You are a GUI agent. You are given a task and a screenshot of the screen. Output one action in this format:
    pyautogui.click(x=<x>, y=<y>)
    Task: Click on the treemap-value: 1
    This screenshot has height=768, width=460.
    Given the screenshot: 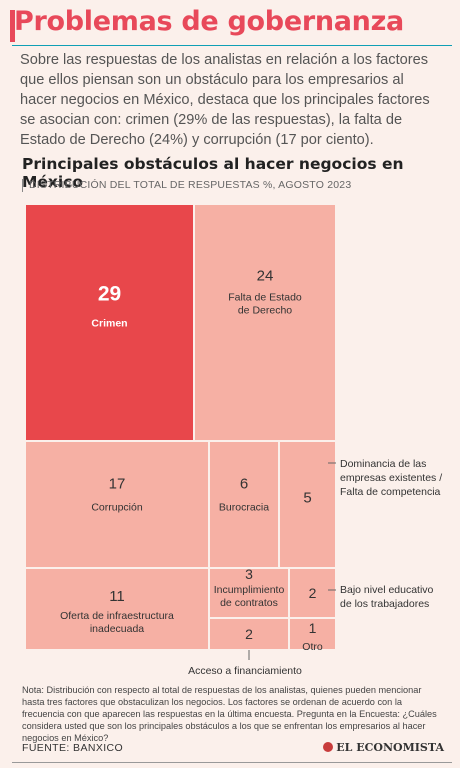 What is the action you would take?
    pyautogui.click(x=313, y=628)
    